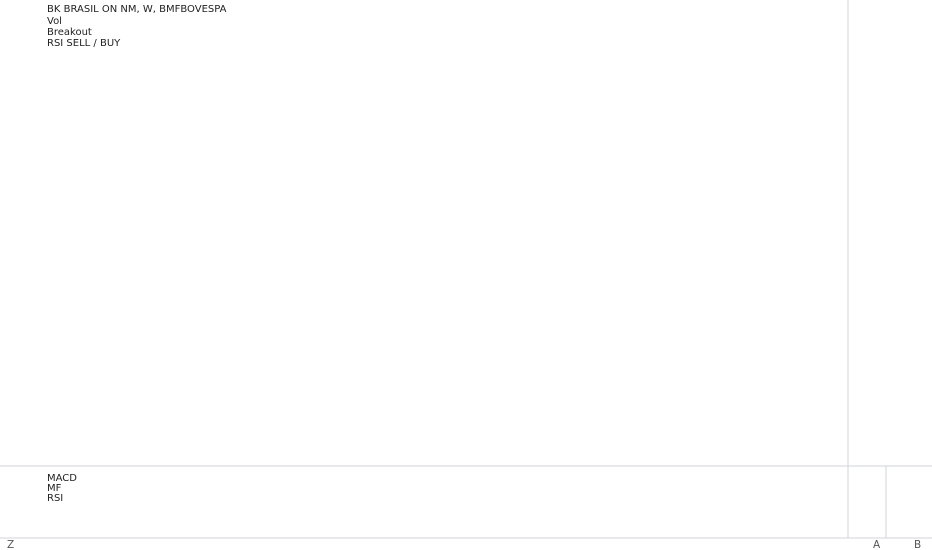  I want to click on lower-label: RSI, so click(55, 498).